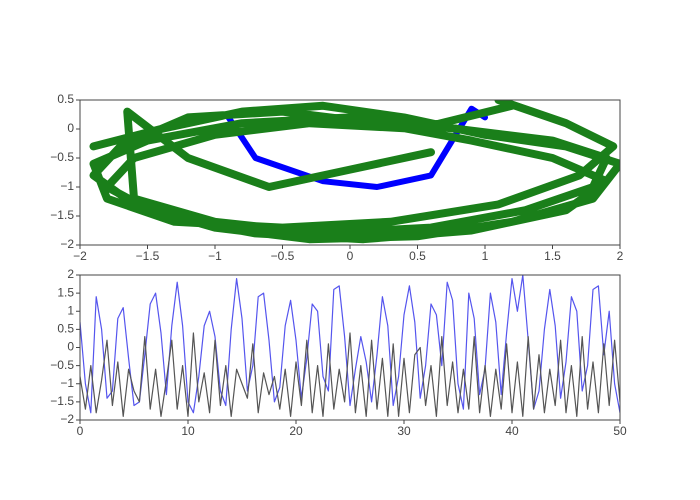  I want to click on x-tick-label: 40, so click(512, 431).